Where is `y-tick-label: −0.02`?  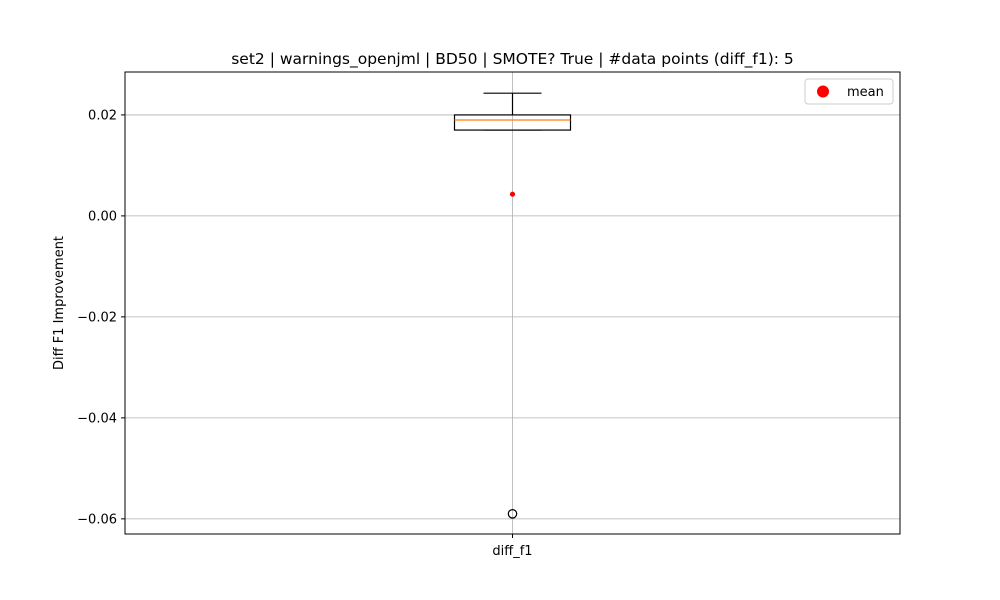
y-tick-label: −0.02 is located at coordinates (97, 317).